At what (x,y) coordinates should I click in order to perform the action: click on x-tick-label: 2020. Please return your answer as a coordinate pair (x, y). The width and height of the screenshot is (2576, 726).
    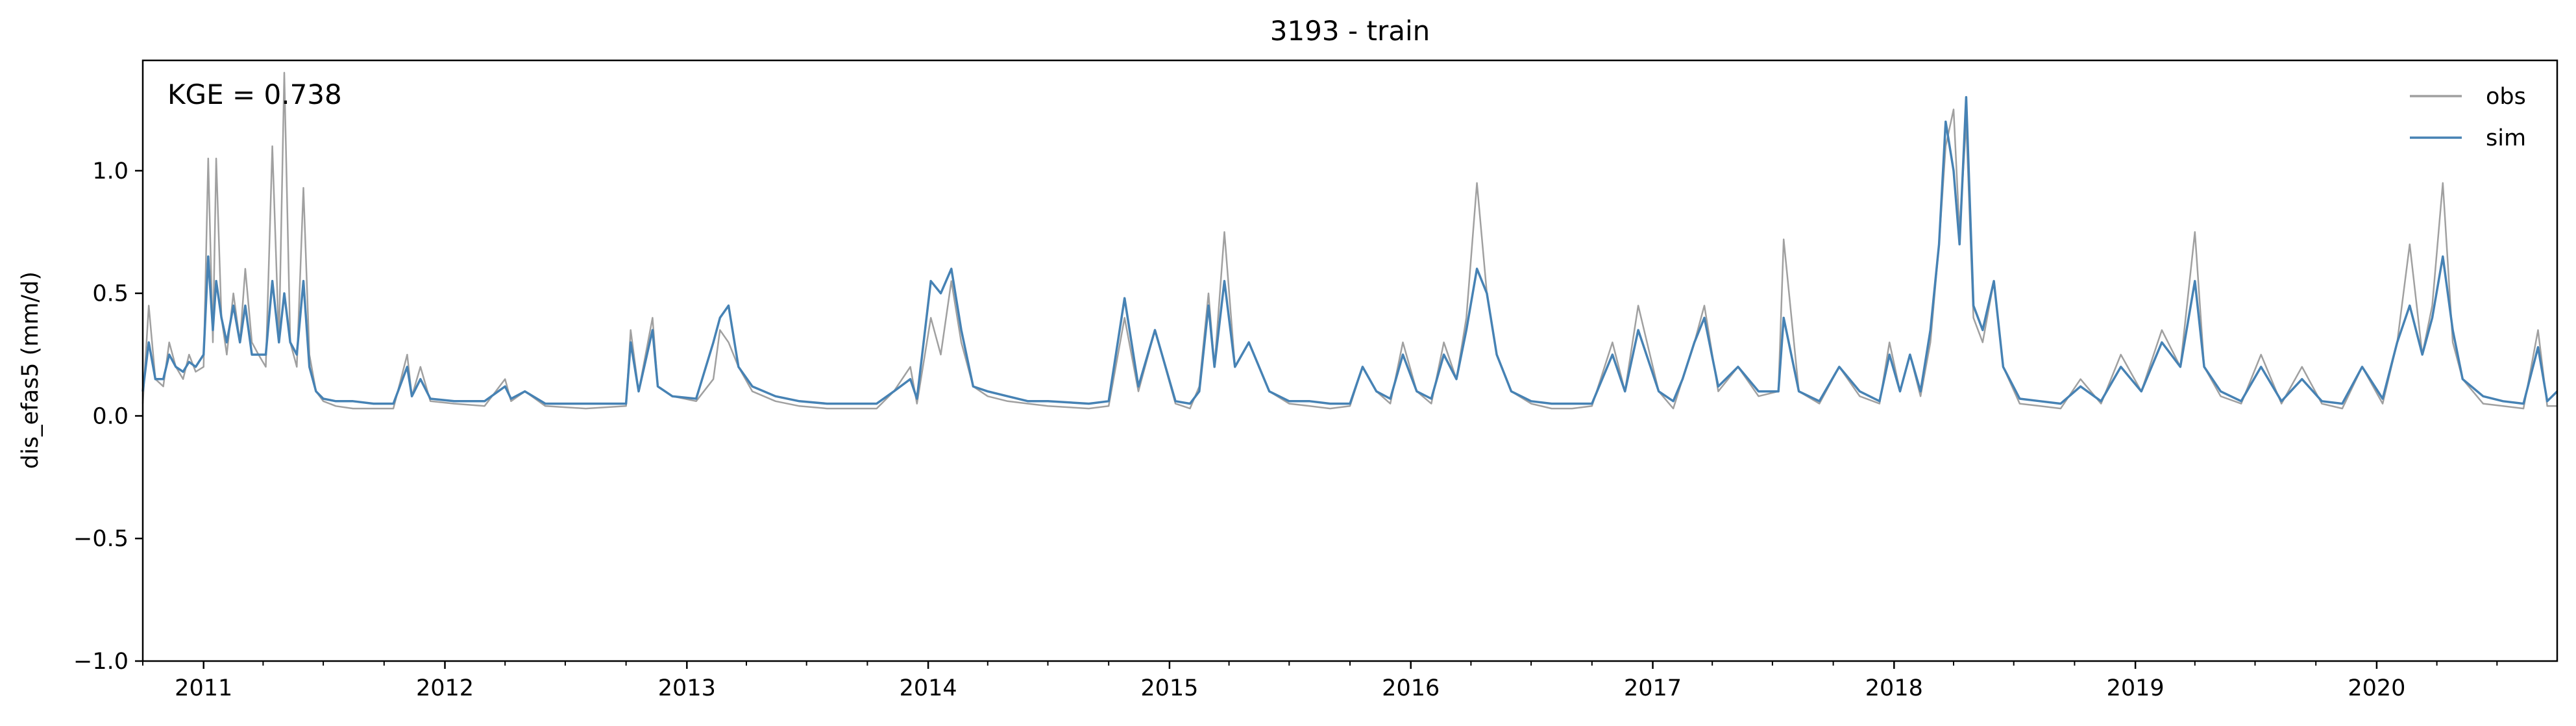
    Looking at the image, I should click on (2376, 688).